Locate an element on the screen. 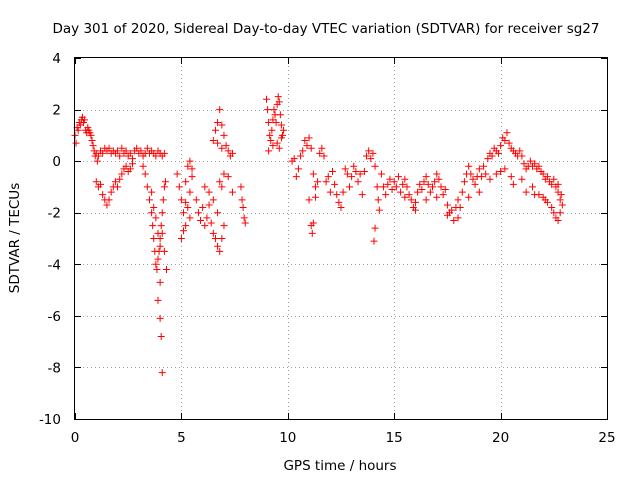 The height and width of the screenshot is (480, 640). y-tick-label: -2 is located at coordinates (54, 214).